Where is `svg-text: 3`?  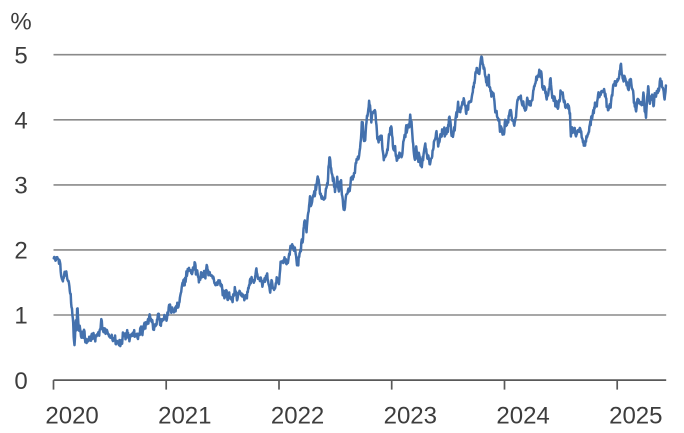 svg-text: 3 is located at coordinates (20, 186).